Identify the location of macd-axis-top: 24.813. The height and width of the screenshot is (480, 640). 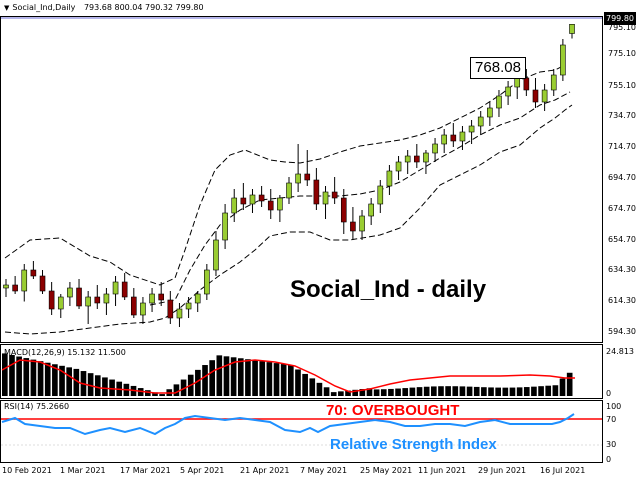
(620, 351).